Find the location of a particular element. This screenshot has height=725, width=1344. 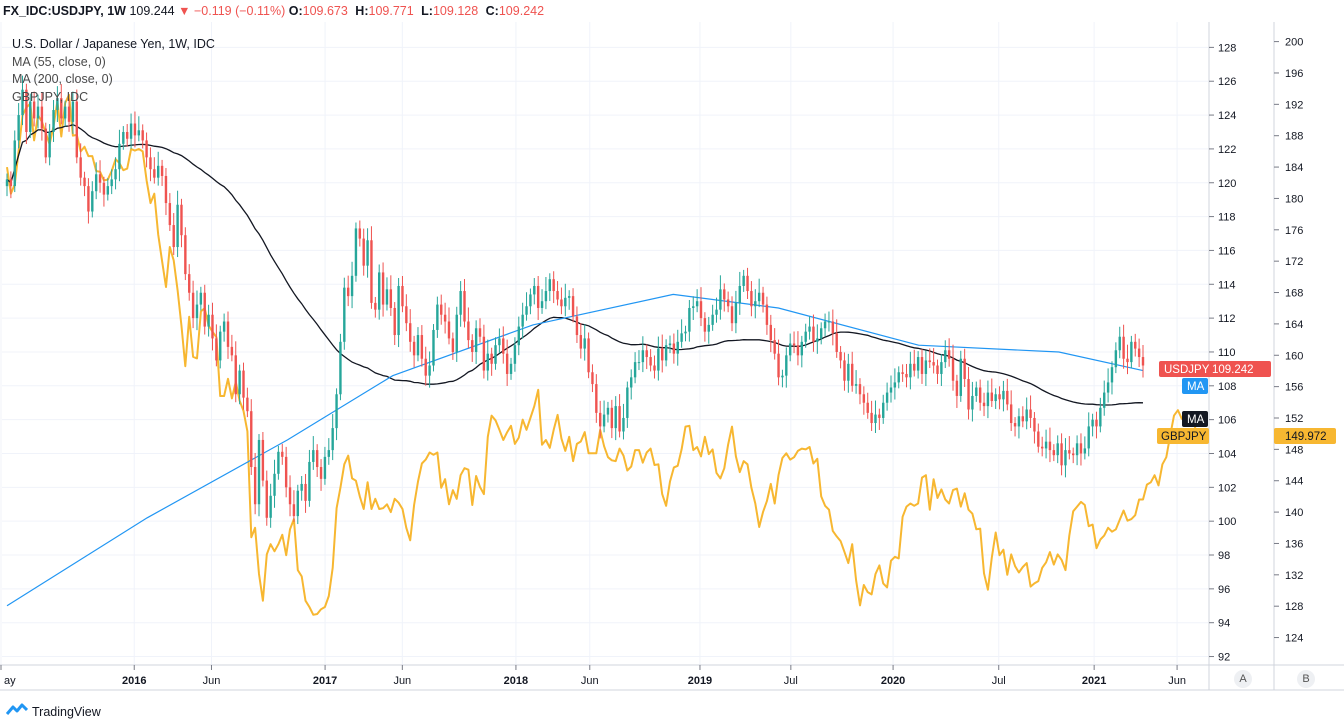

legend-title: U.S. Dollar / Japanese Yen, 1W, IDC is located at coordinates (113, 44).